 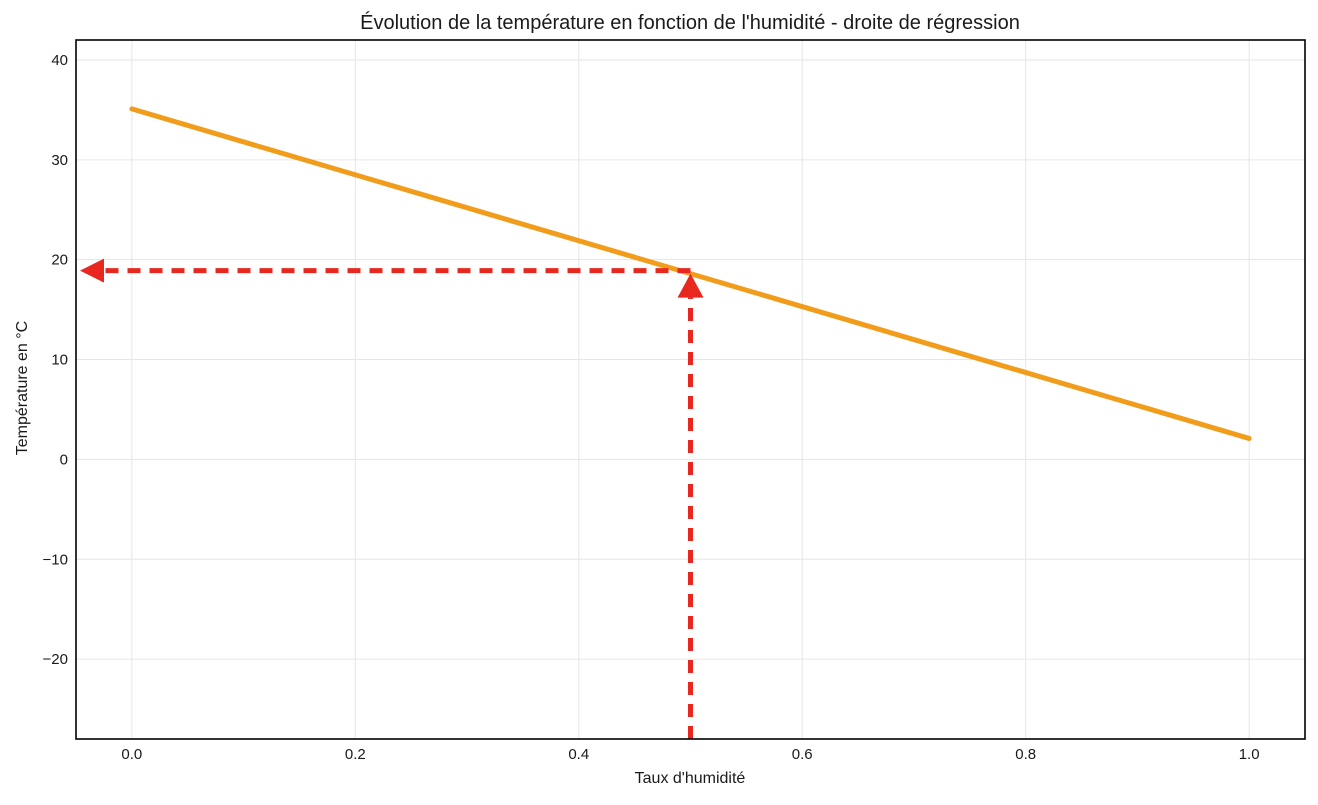 What do you see at coordinates (59, 360) in the screenshot?
I see `y-tick-label: 10` at bounding box center [59, 360].